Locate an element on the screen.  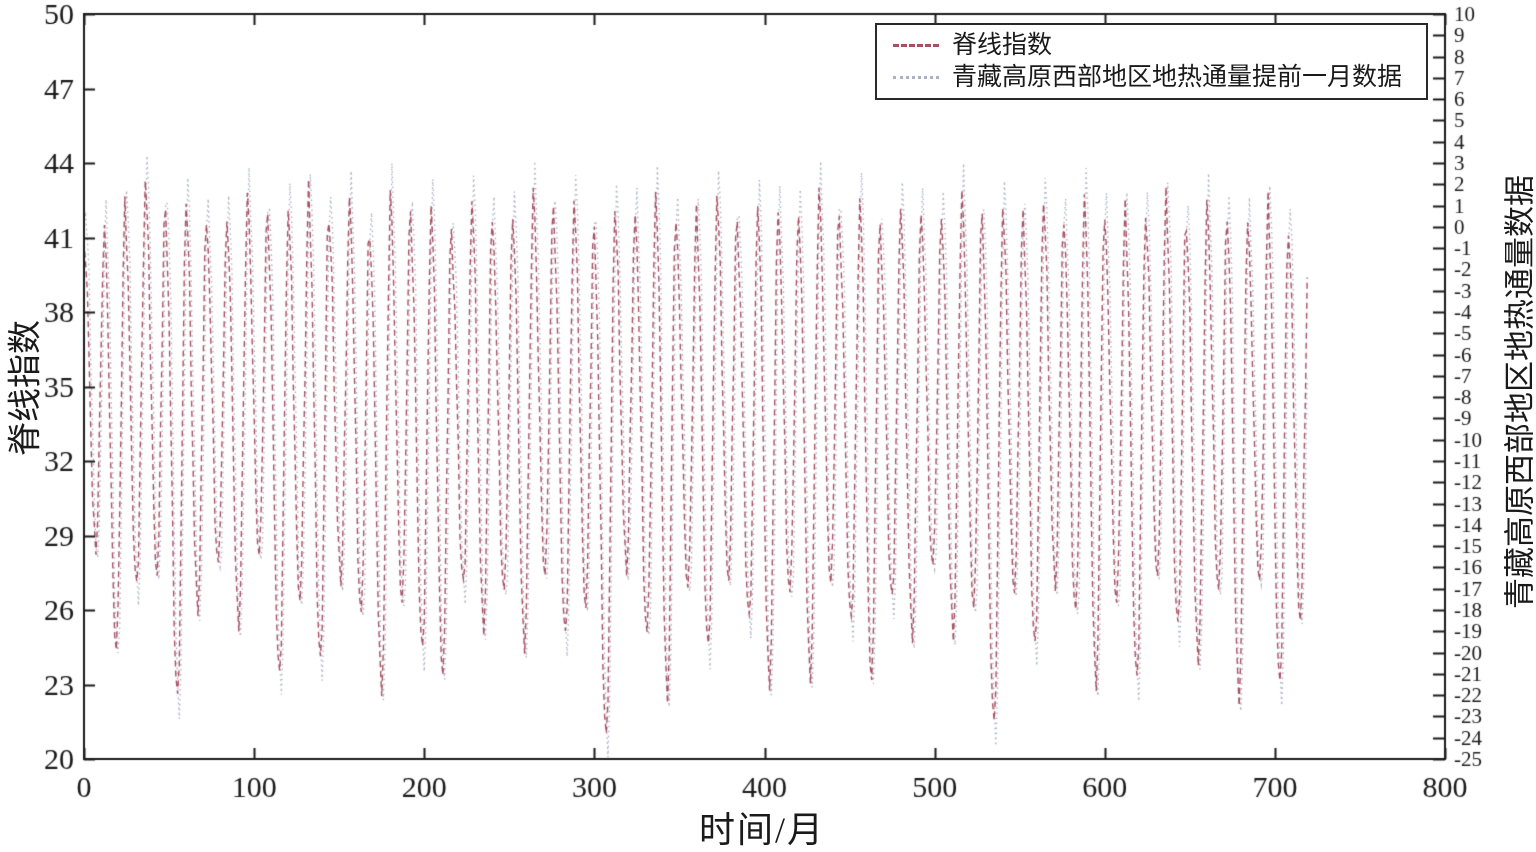
legend-label-ridge-index: 脊线指数 is located at coordinates (1002, 45).